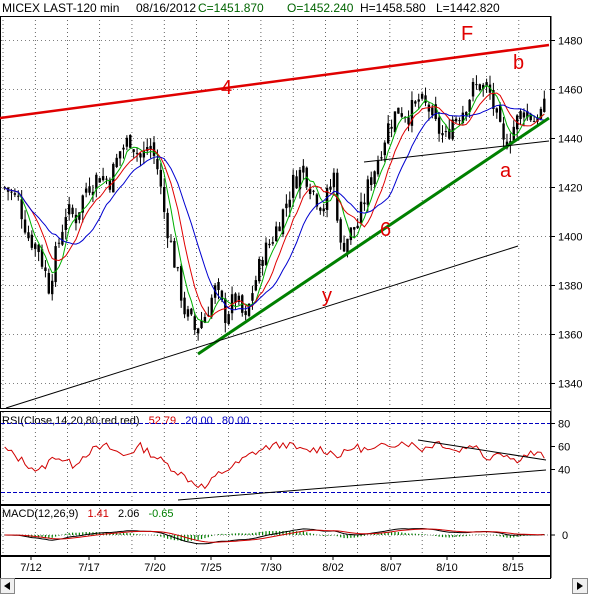 The image size is (591, 594). Describe the element at coordinates (274, 535) in the screenshot. I see `macd-signal-line` at that location.